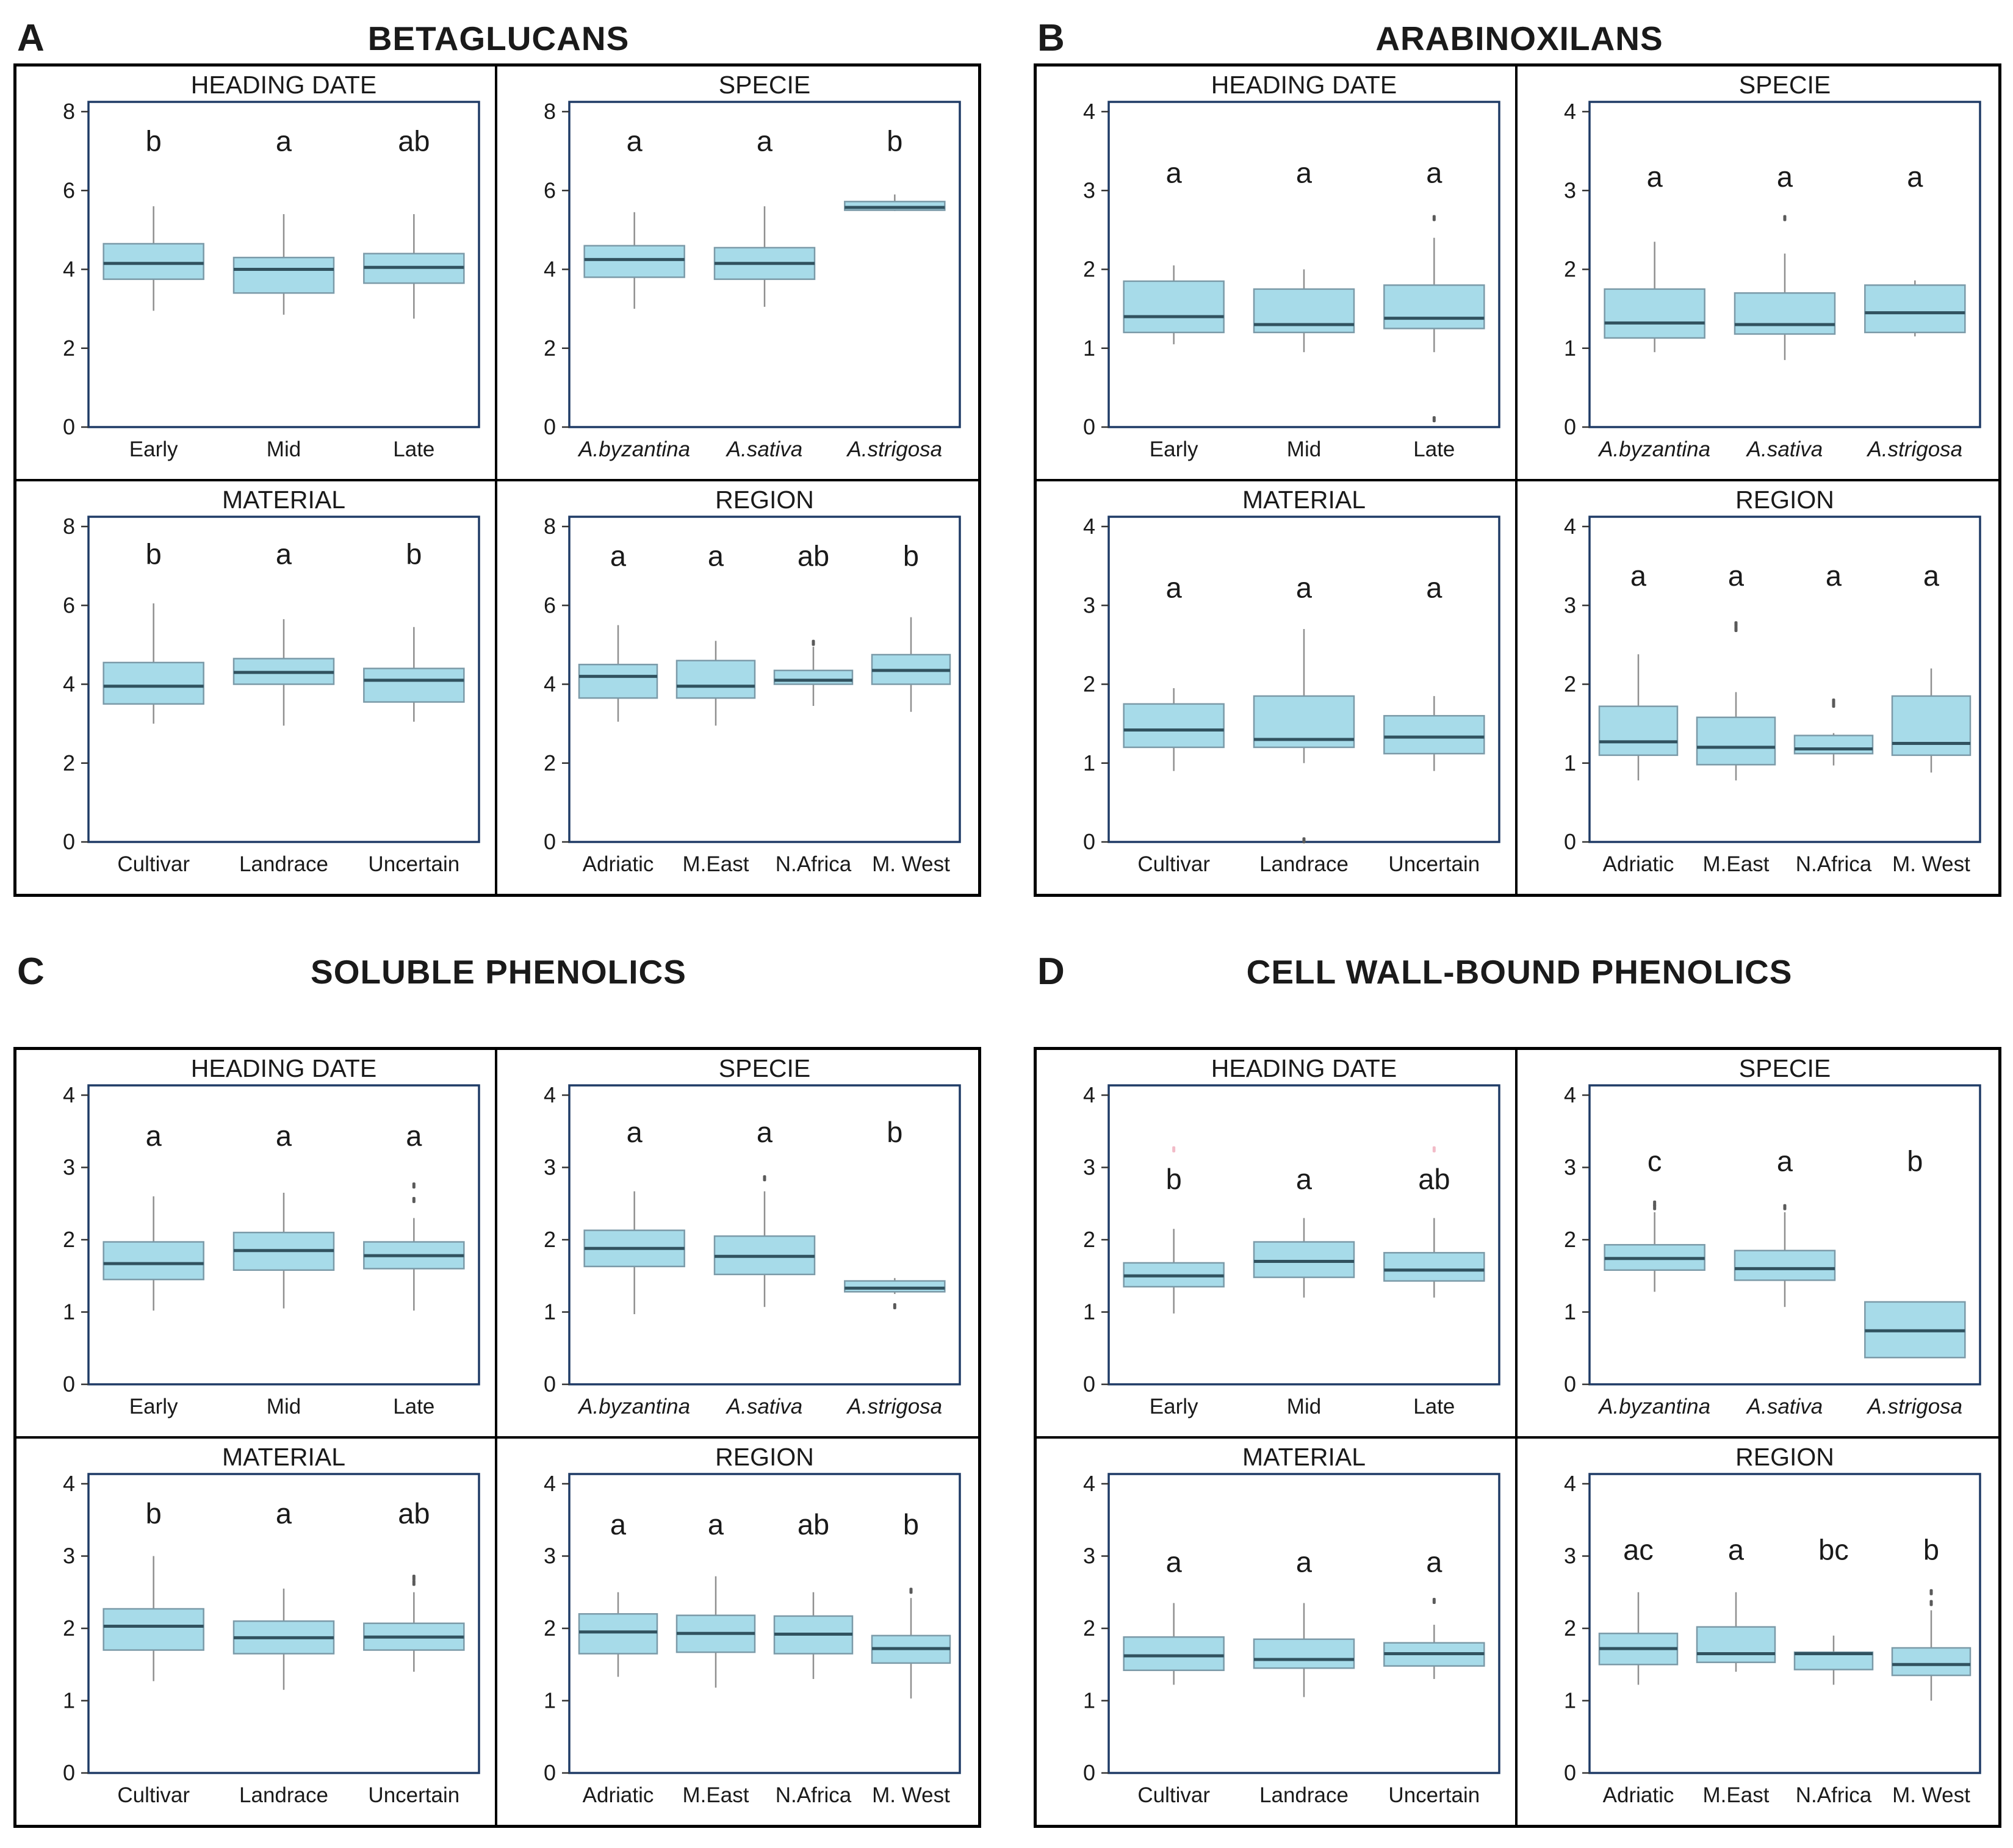 The image size is (2013, 1848). What do you see at coordinates (1051, 38) in the screenshot?
I see `panel-letter-b: B` at bounding box center [1051, 38].